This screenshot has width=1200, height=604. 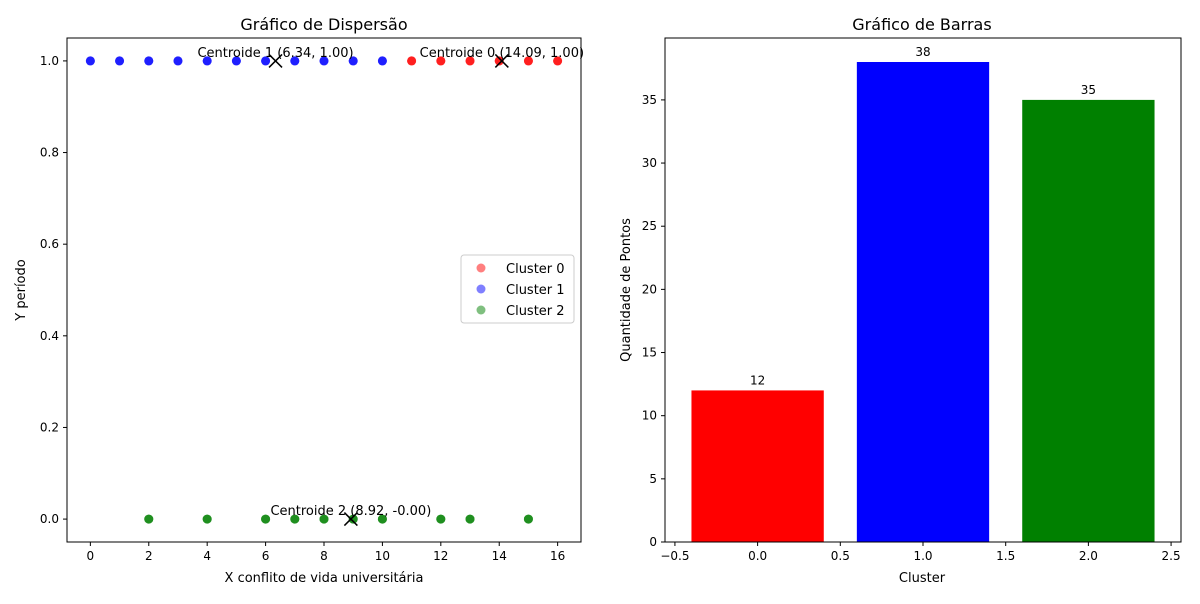 What do you see at coordinates (653, 542) in the screenshot?
I see `y-tick-label: 0` at bounding box center [653, 542].